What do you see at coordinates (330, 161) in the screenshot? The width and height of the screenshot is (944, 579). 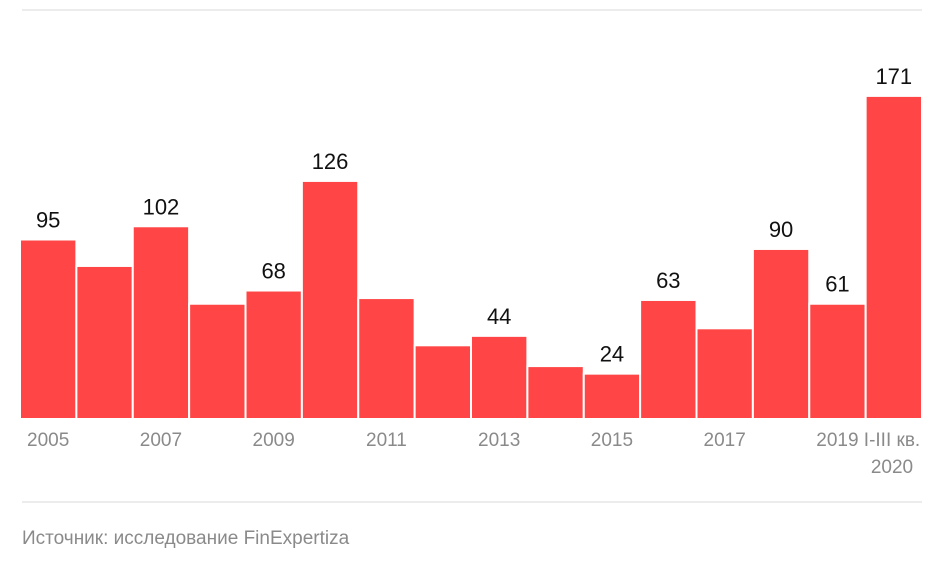 I see `value-label-5: 126` at bounding box center [330, 161].